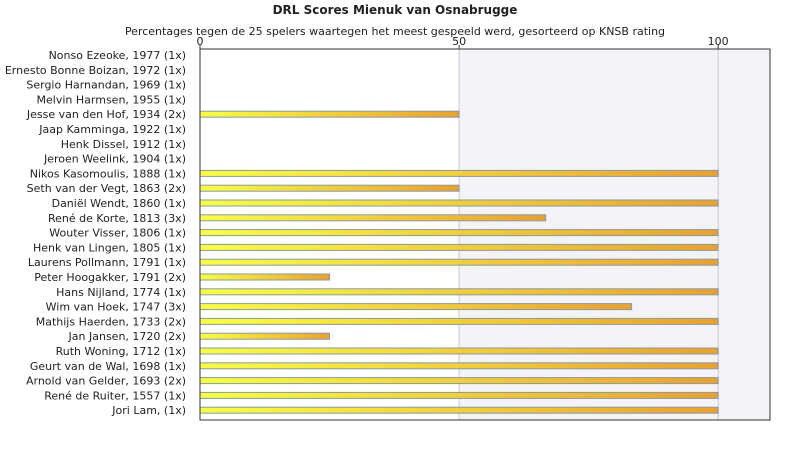 The width and height of the screenshot is (790, 450). Describe the element at coordinates (114, 159) in the screenshot. I see `category-label: Jeroen Weelink, 1904 (1x)` at that location.